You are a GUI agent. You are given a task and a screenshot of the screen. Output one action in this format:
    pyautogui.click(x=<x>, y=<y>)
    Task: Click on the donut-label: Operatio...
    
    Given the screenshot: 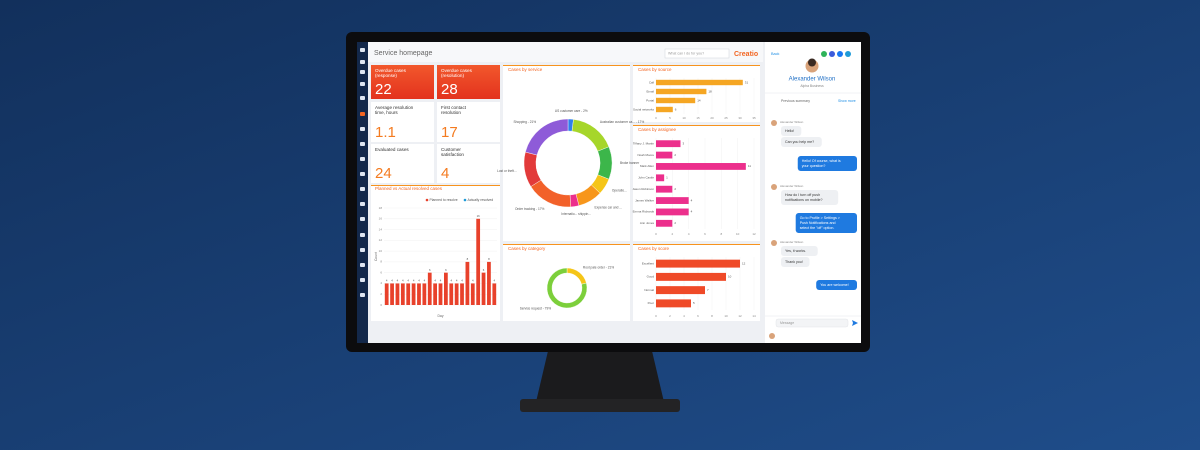 What is the action you would take?
    pyautogui.click(x=619, y=191)
    